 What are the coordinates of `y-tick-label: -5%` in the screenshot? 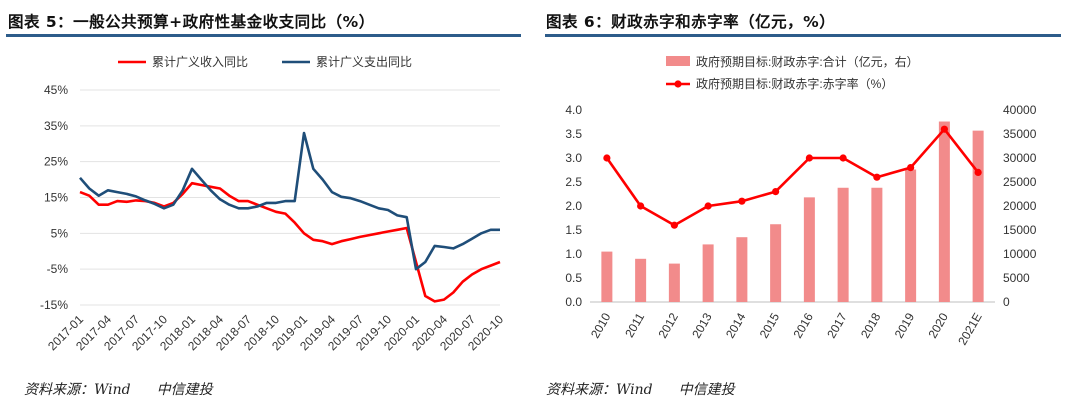 It's located at (58, 269).